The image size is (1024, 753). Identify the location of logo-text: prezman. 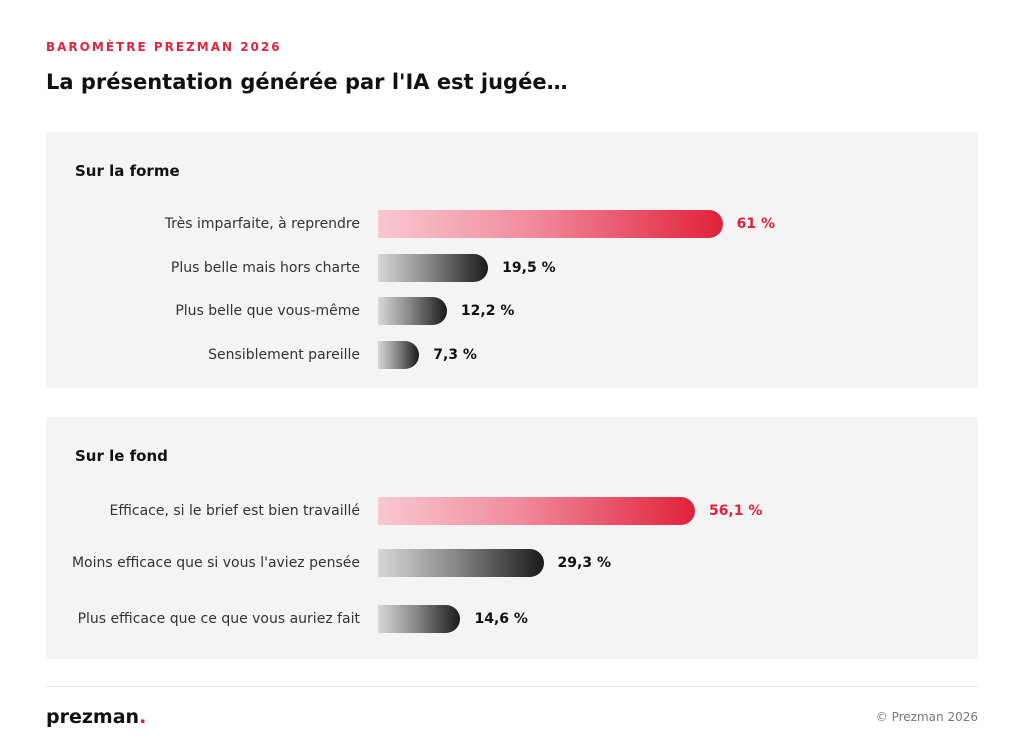
(93, 717).